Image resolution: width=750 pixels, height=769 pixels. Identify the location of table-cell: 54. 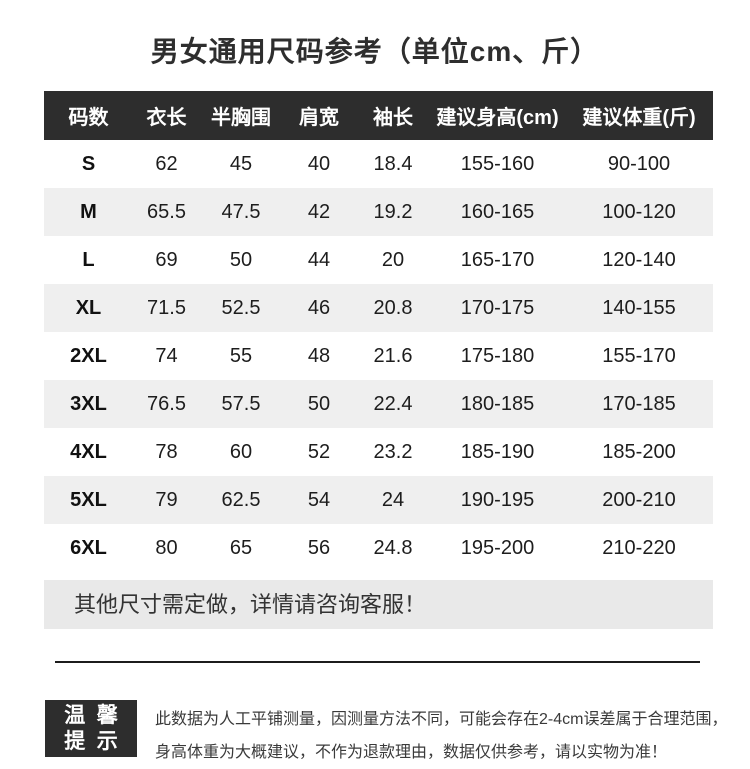
(319, 499).